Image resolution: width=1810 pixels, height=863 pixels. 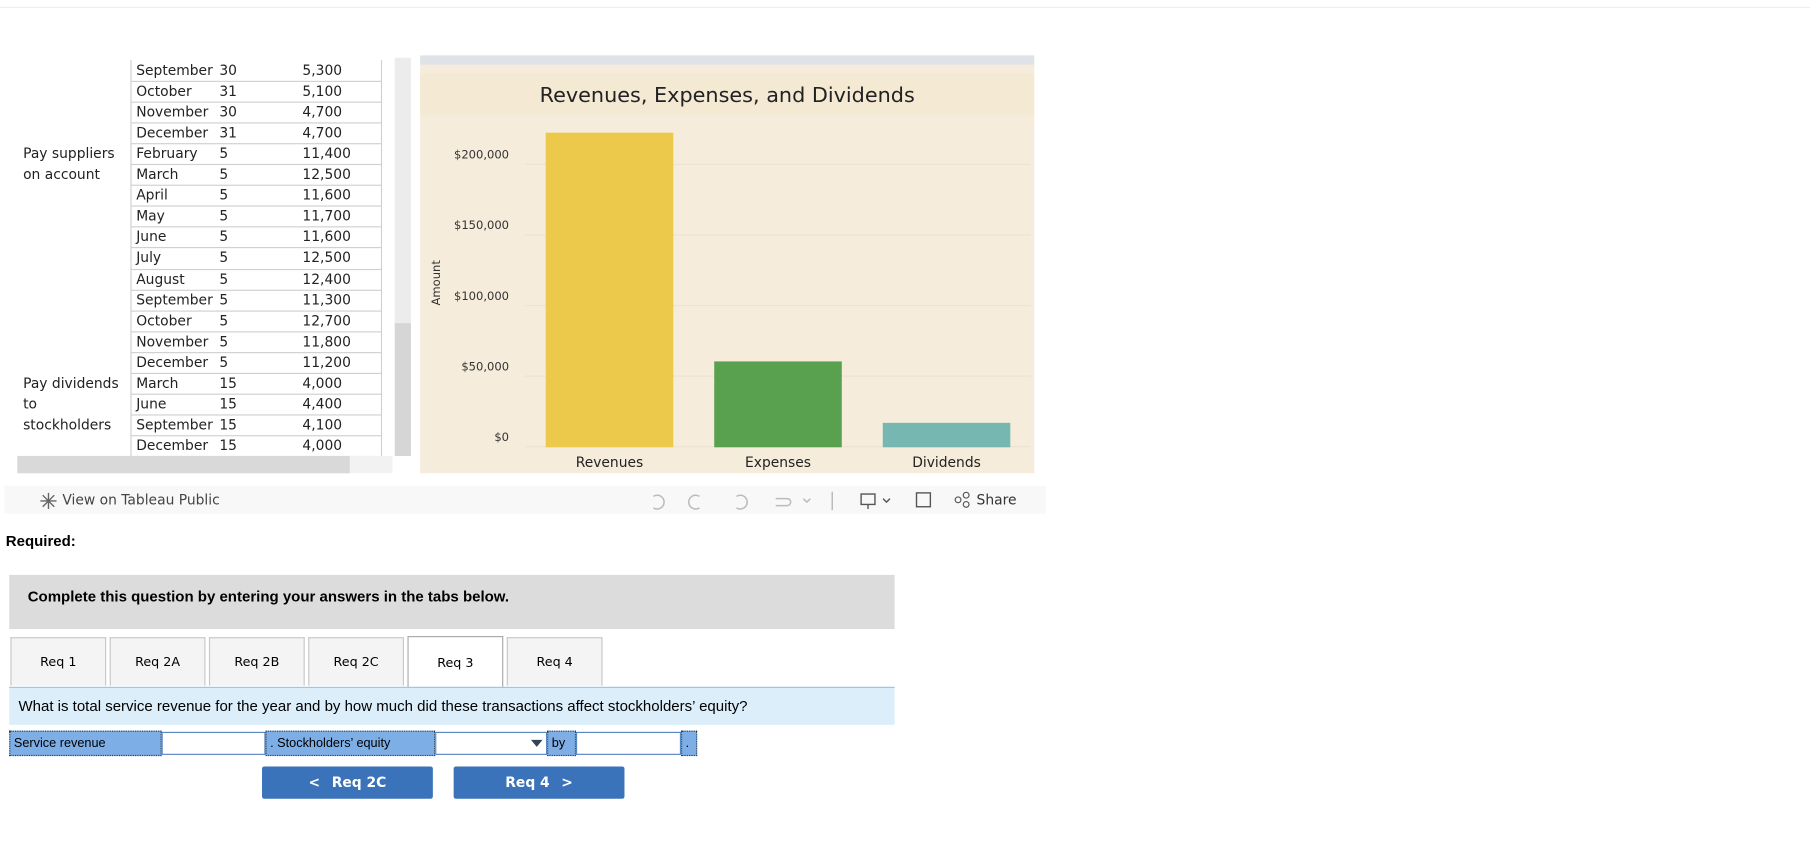 What do you see at coordinates (213, 743) in the screenshot?
I see `revenue-input` at bounding box center [213, 743].